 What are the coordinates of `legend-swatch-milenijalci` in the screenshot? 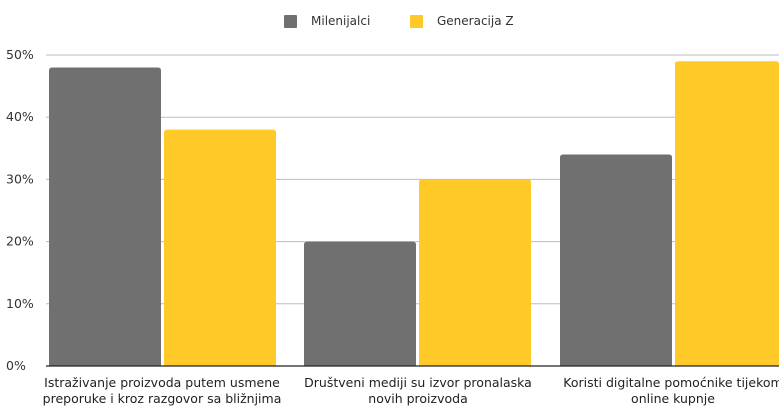 It's located at (290, 21).